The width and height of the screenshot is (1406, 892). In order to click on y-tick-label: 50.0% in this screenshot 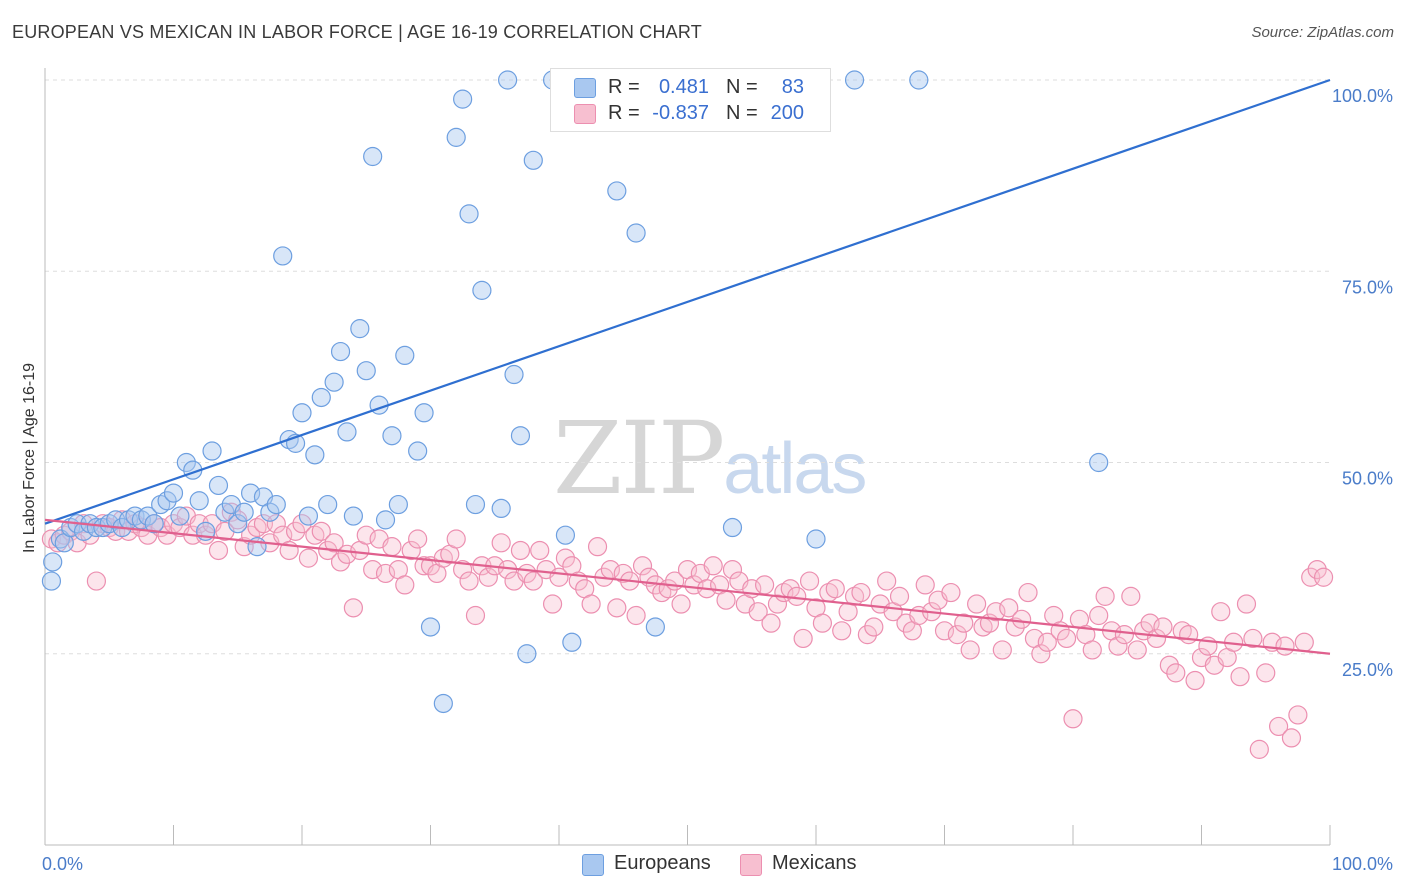, I will do `click(1367, 479)`.